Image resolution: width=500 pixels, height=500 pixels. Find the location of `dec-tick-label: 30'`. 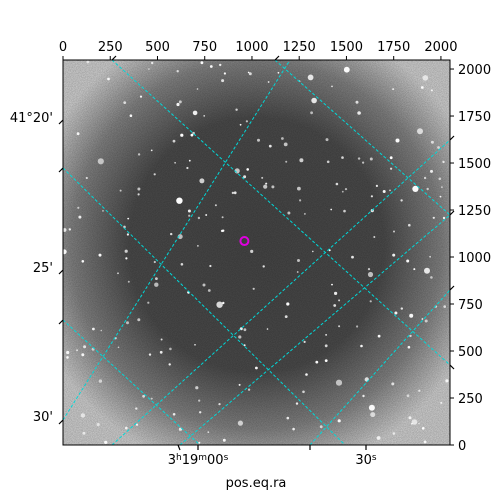

dec-tick-label: 30' is located at coordinates (43, 417).